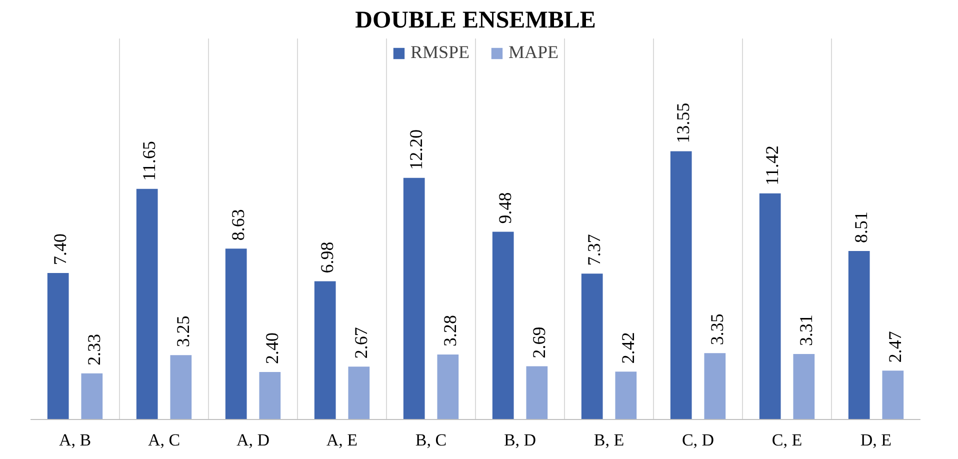  Describe the element at coordinates (538, 342) in the screenshot. I see `data-label: 2.69` at that location.